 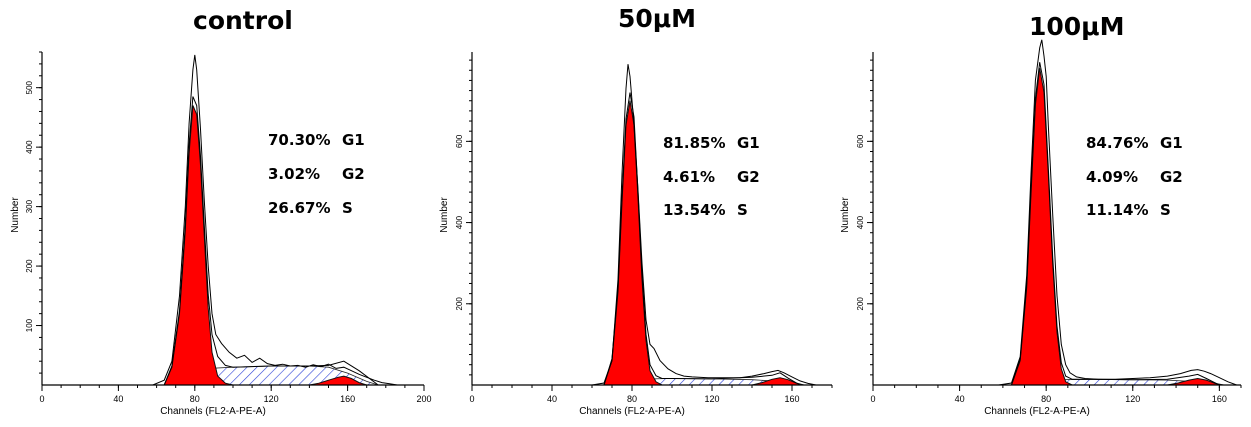 I want to click on stat-s: 11.14% S, so click(x=1128, y=210).